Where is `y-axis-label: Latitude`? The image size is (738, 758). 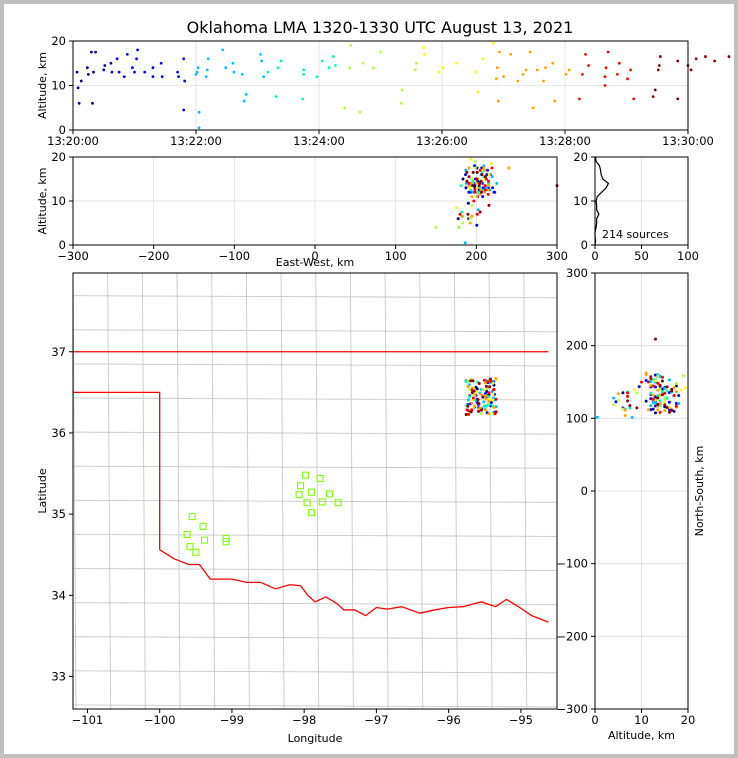 y-axis-label: Latitude is located at coordinates (42, 491).